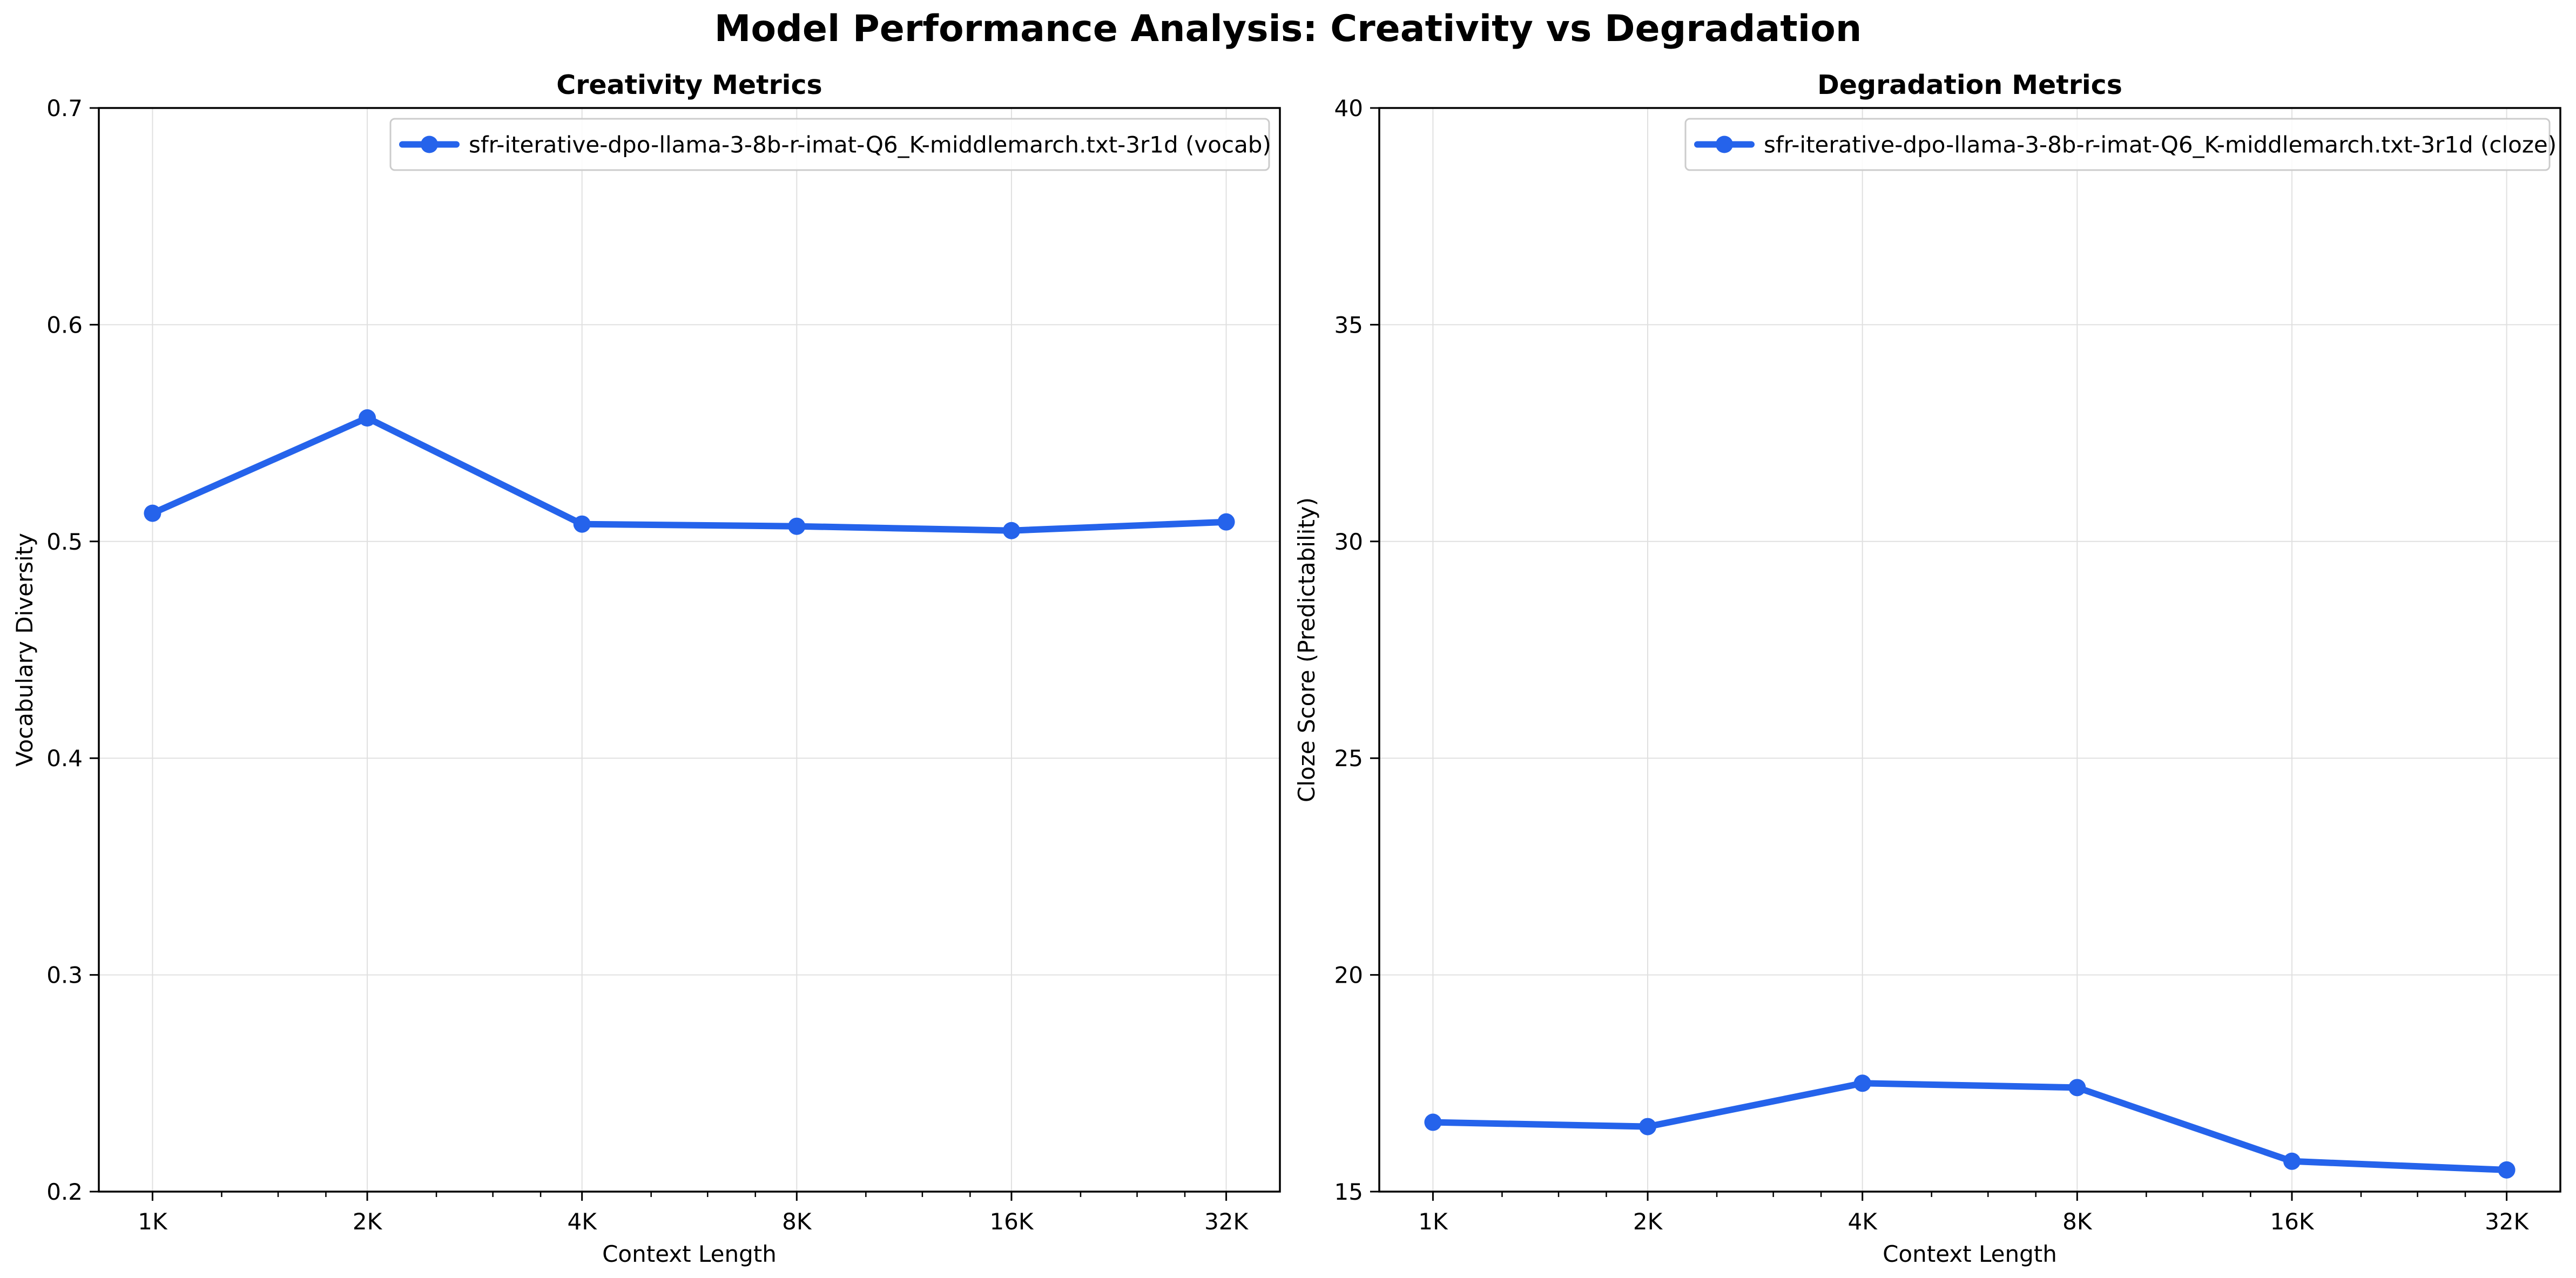 This screenshot has height=1278, width=2576. Describe the element at coordinates (1306, 649) in the screenshot. I see `y-axis-label: Cloze Score (Predictability)` at that location.